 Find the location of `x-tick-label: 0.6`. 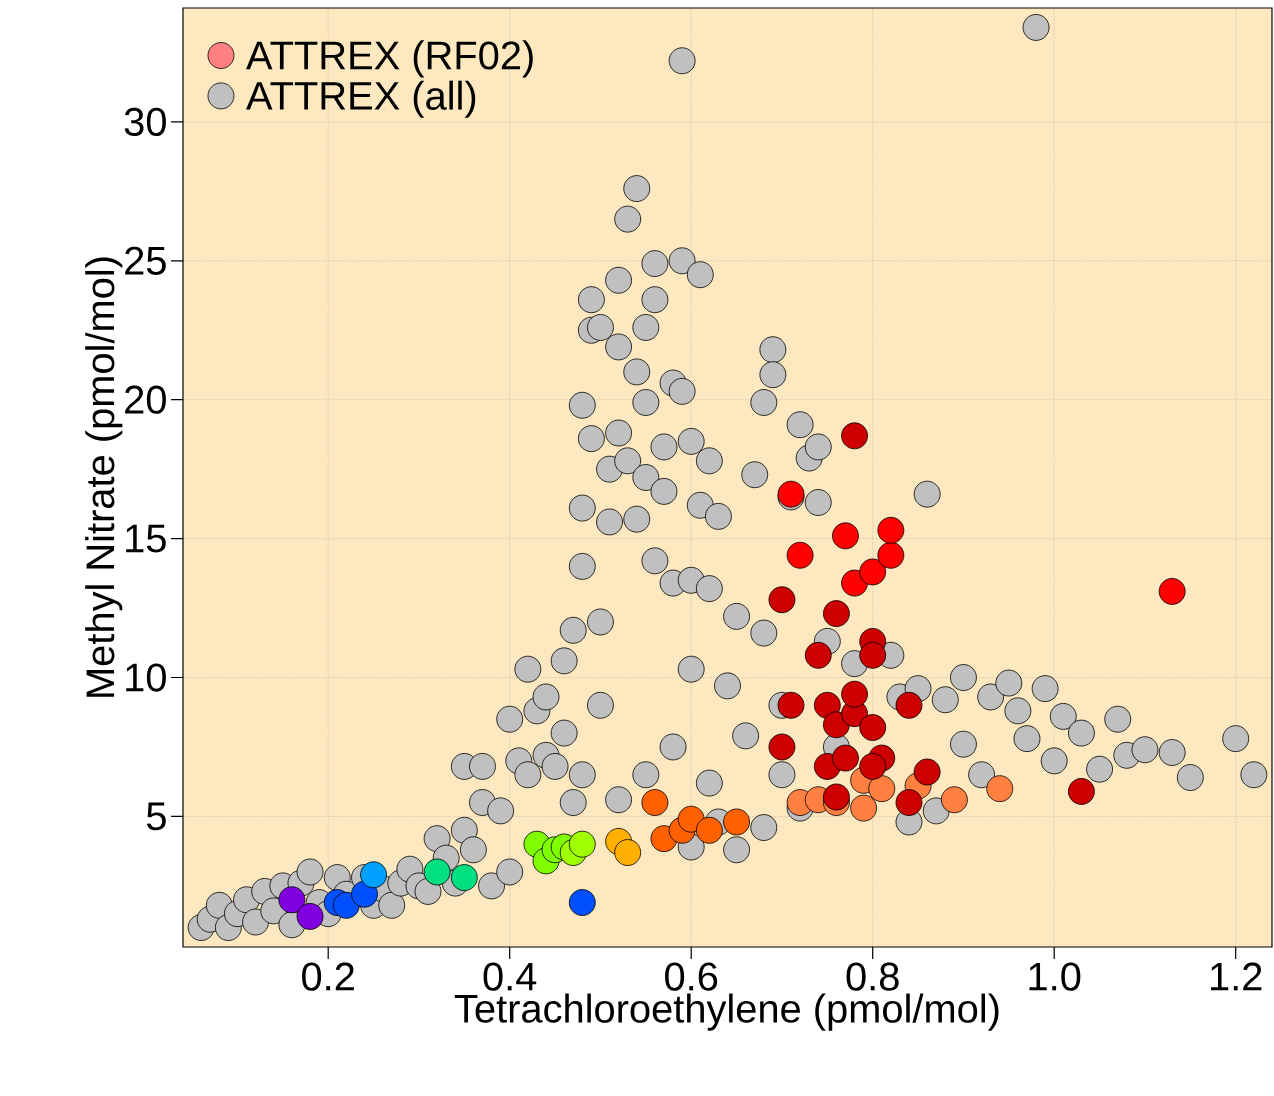

x-tick-label: 0.6 is located at coordinates (691, 976).